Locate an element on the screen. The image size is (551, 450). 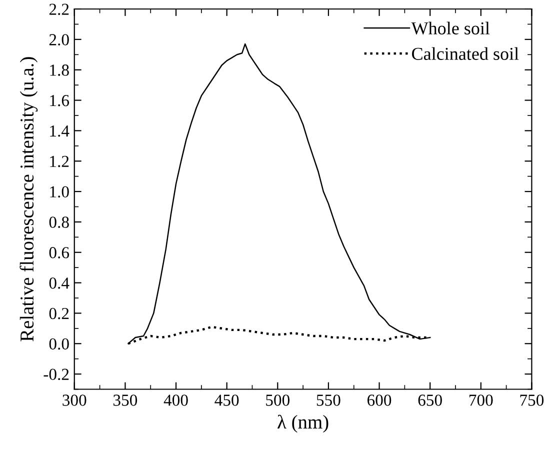
x-tick-label: 750 is located at coordinates (532, 400).